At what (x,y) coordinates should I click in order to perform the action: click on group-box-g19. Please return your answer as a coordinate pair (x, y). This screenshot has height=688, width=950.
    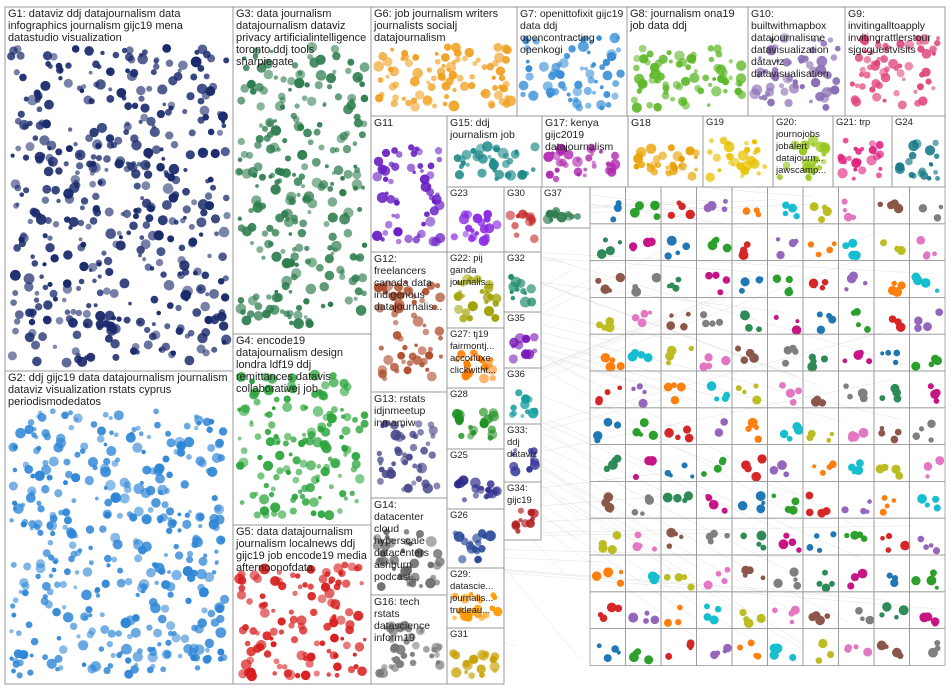
    Looking at the image, I should click on (738, 151).